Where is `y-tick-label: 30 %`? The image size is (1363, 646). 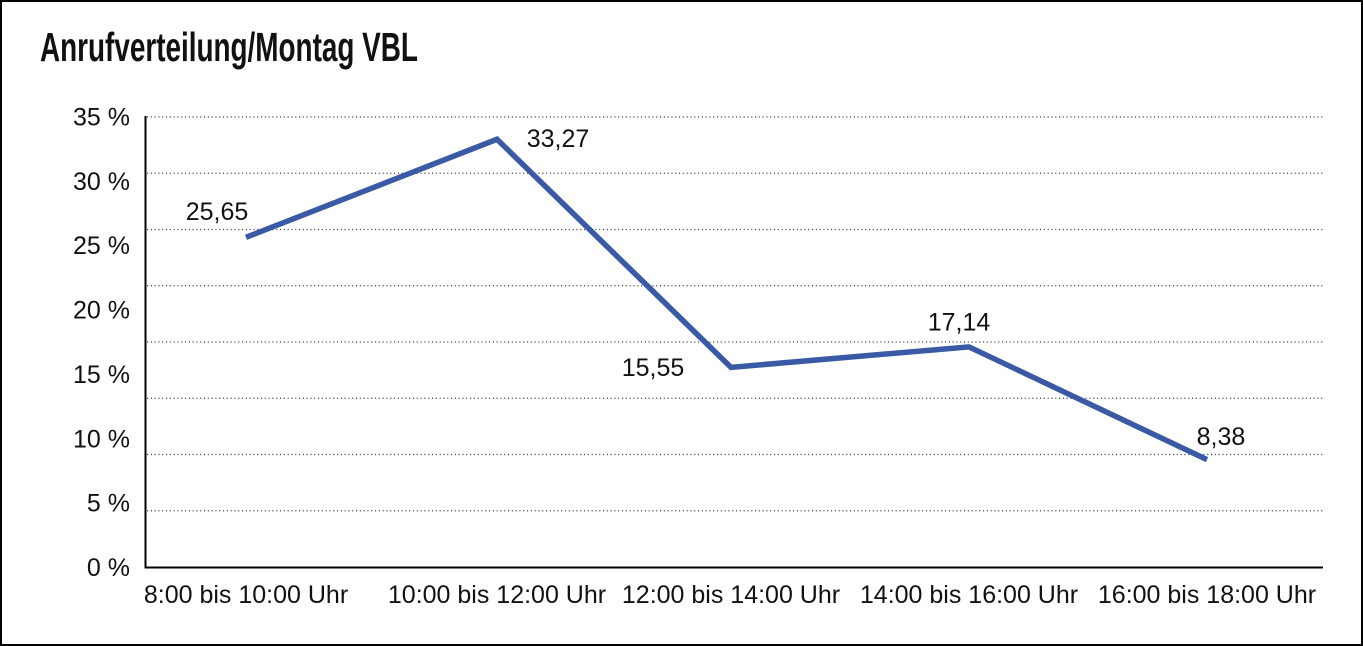
y-tick-label: 30 % is located at coordinates (101, 182).